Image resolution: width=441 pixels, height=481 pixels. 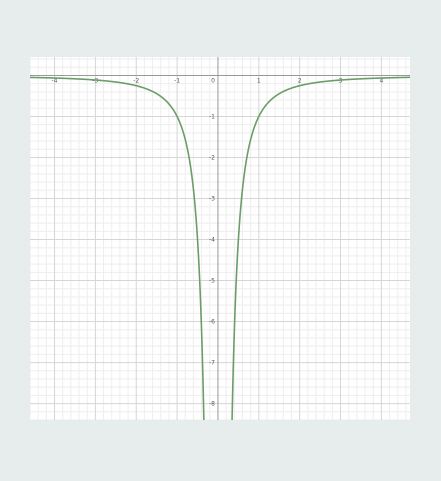 What do you see at coordinates (213, 80) in the screenshot?
I see `x-tick-label: 0` at bounding box center [213, 80].